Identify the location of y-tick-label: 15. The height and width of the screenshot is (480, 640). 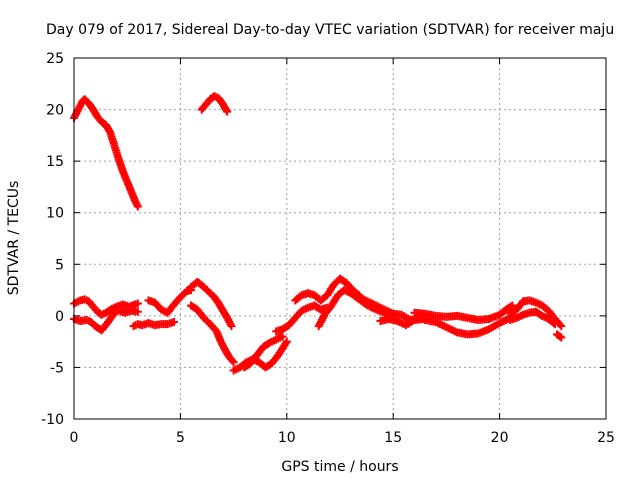
(55, 162).